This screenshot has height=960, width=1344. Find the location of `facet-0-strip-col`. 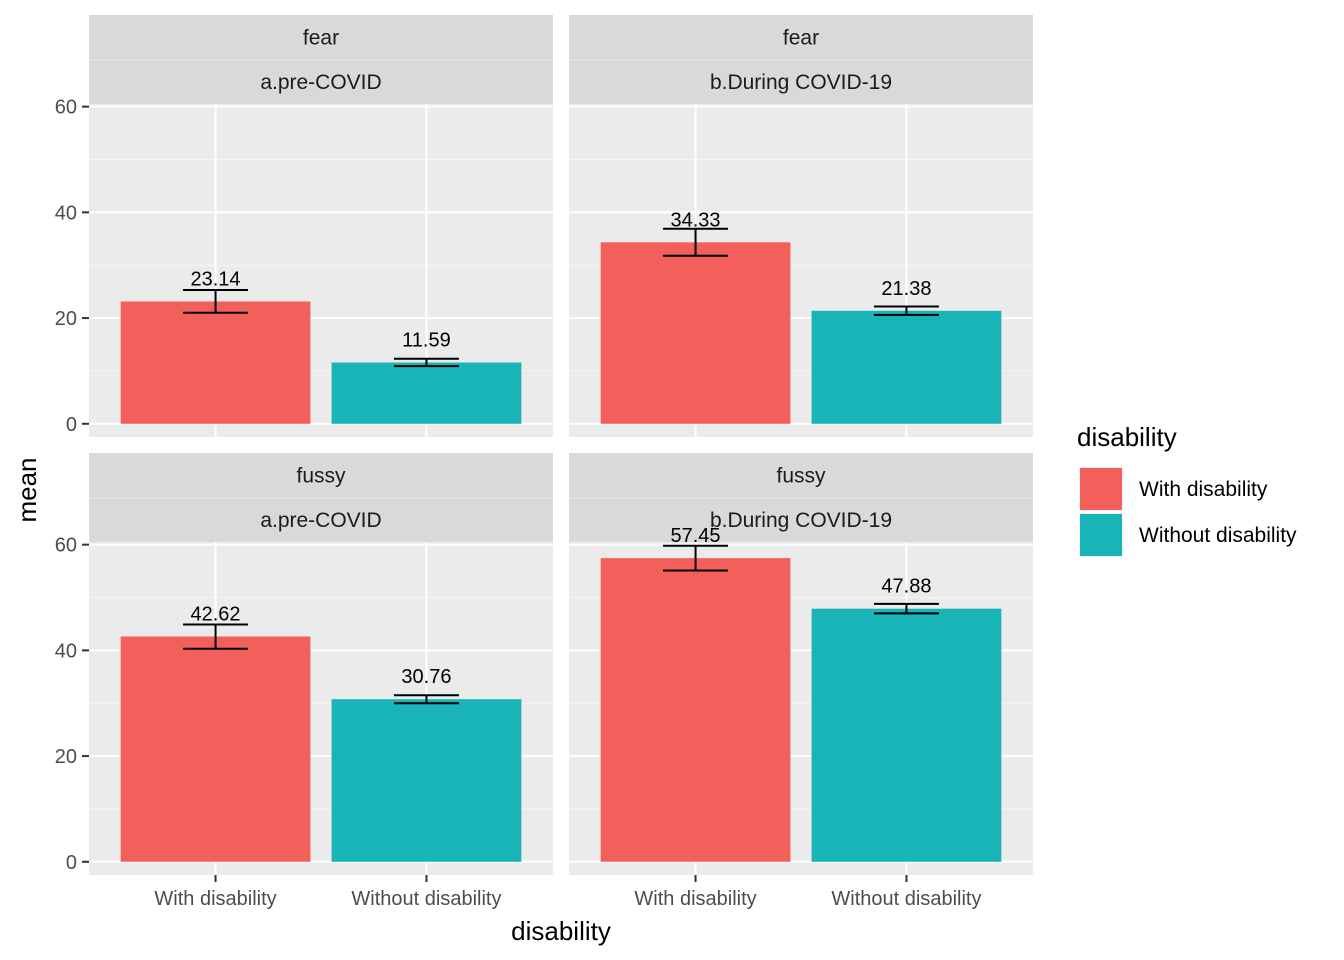

facet-0-strip-col is located at coordinates (321, 82).